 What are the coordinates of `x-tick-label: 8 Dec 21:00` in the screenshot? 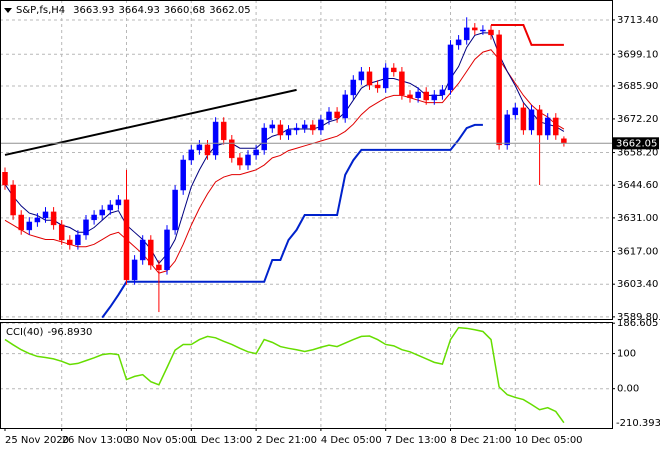 It's located at (481, 440).